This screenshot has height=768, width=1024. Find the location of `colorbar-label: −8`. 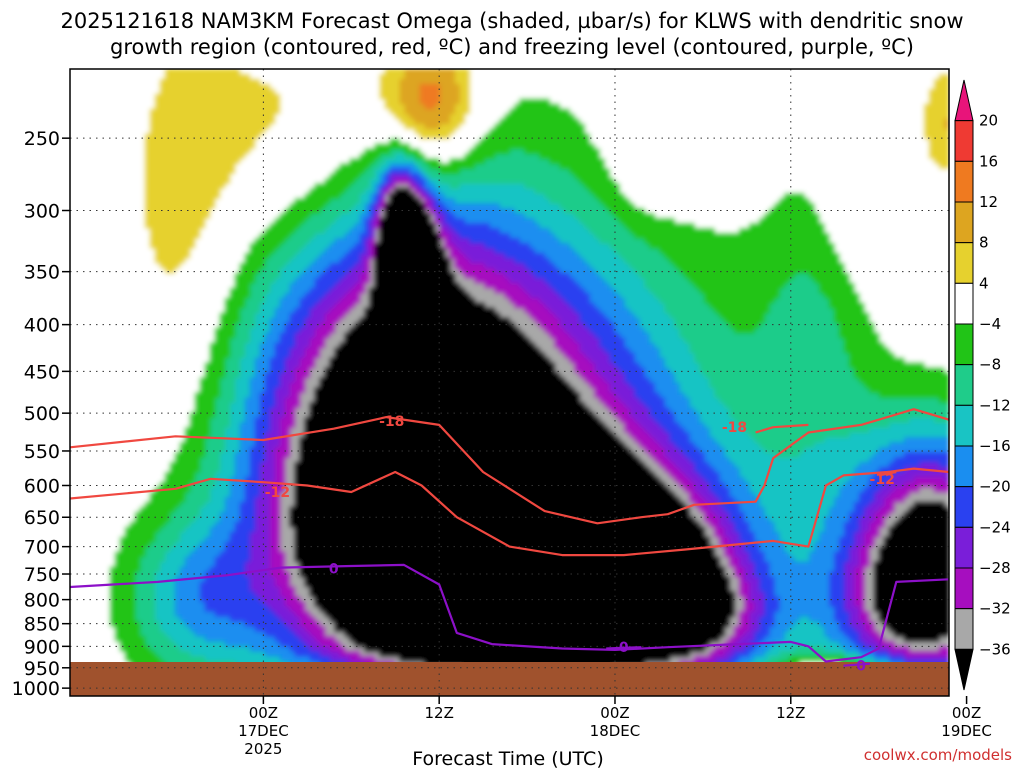

colorbar-label: −8 is located at coordinates (990, 365).